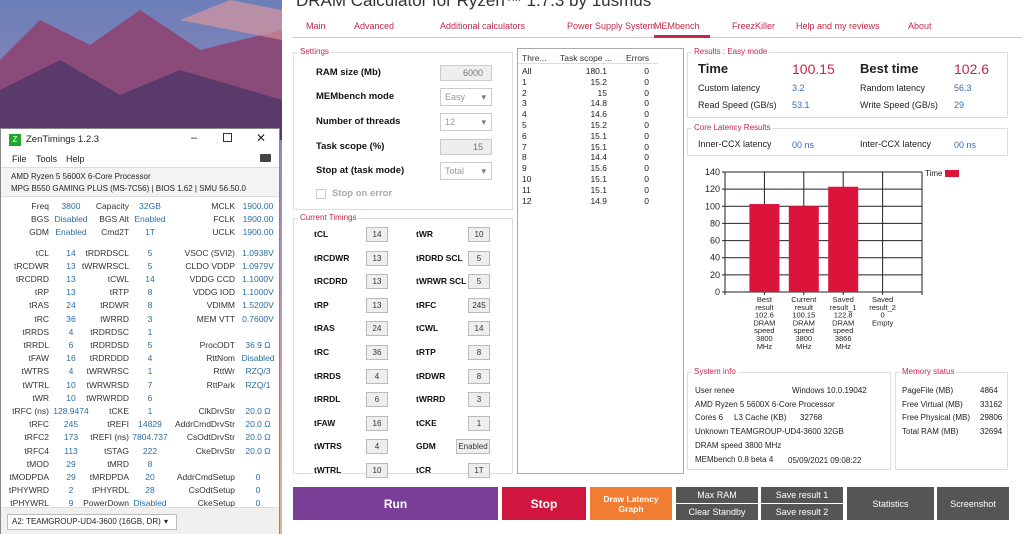 Image resolution: width=1024 pixels, height=534 pixels. Describe the element at coordinates (466, 171) in the screenshot. I see `stop-at-select: Total` at that location.